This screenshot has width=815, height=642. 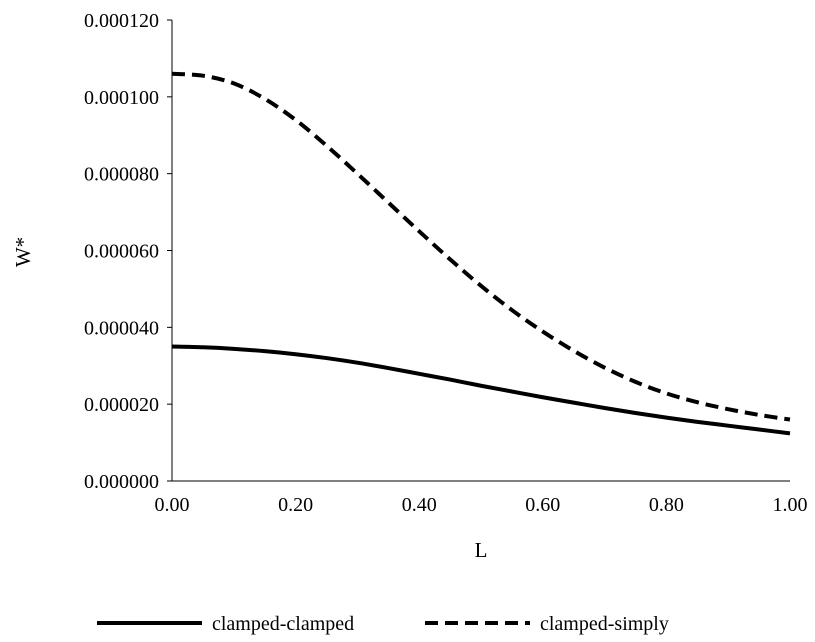 What do you see at coordinates (419, 505) in the screenshot?
I see `x-tick-label: 0.40` at bounding box center [419, 505].